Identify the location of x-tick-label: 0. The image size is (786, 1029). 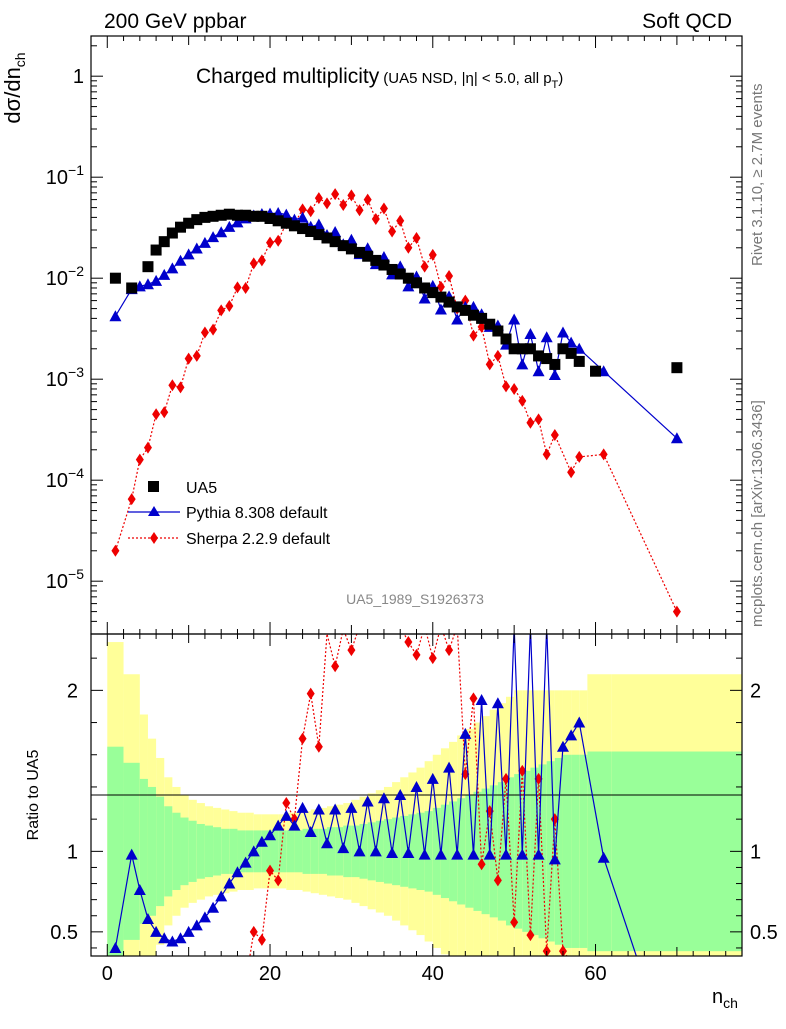
(107, 974).